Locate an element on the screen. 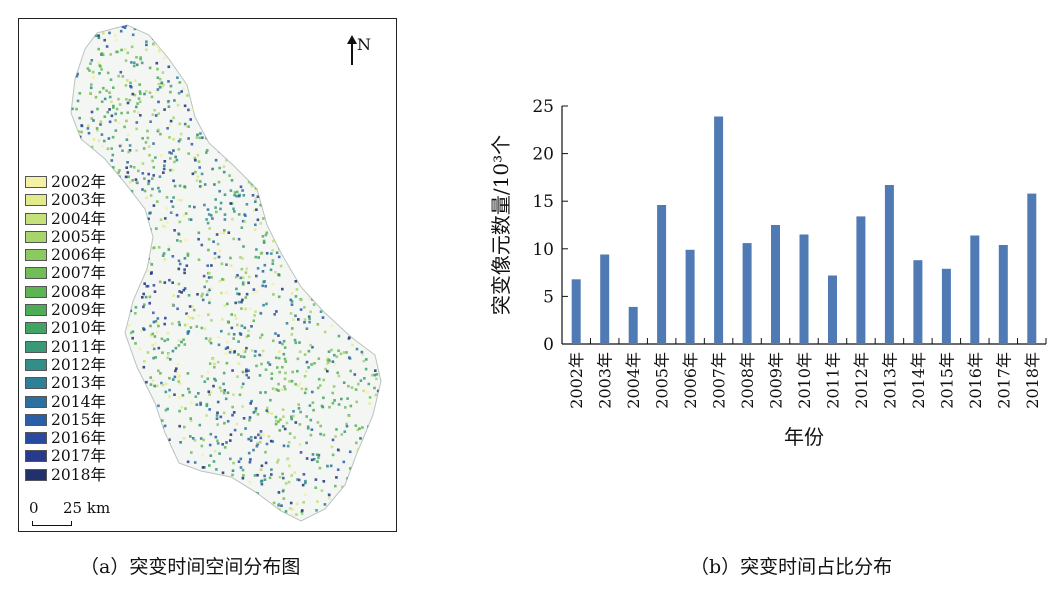 The height and width of the screenshot is (589, 1053). x-tick-label: 2009年 is located at coordinates (776, 380).